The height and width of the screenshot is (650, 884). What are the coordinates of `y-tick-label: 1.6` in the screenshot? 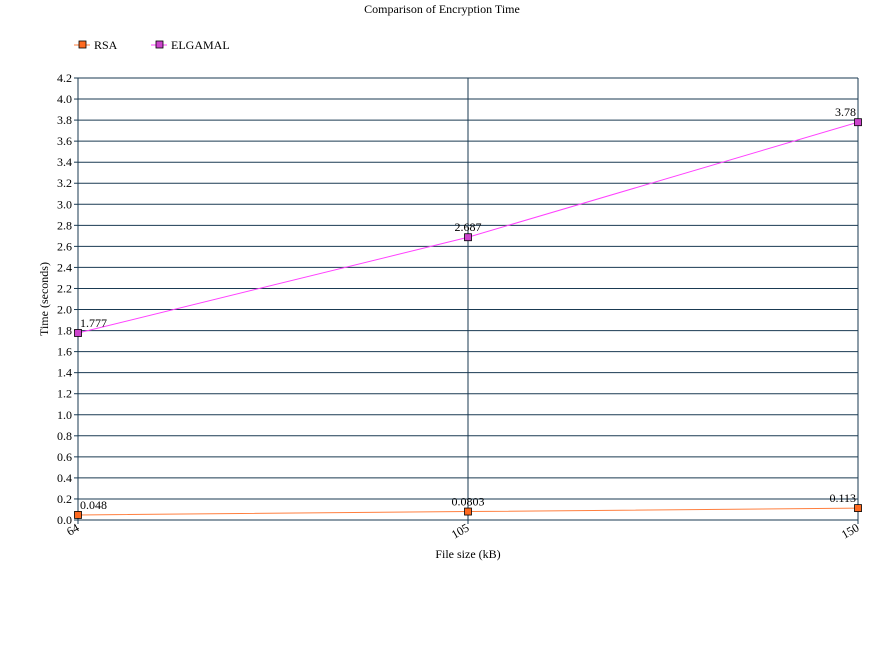 It's located at (64, 352).